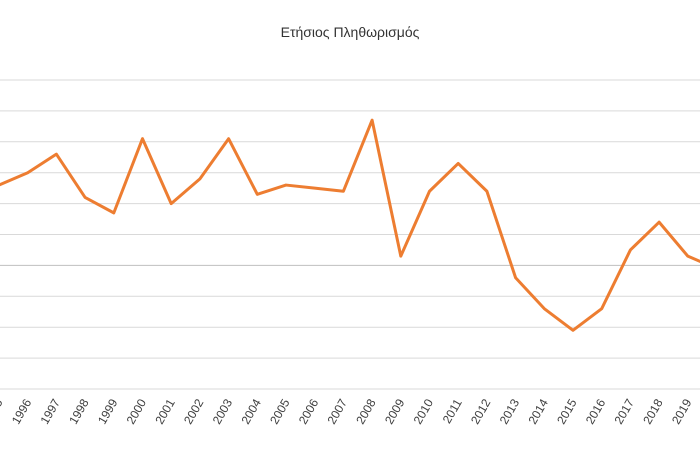  I want to click on x-tick-label: 2007, so click(338, 411).